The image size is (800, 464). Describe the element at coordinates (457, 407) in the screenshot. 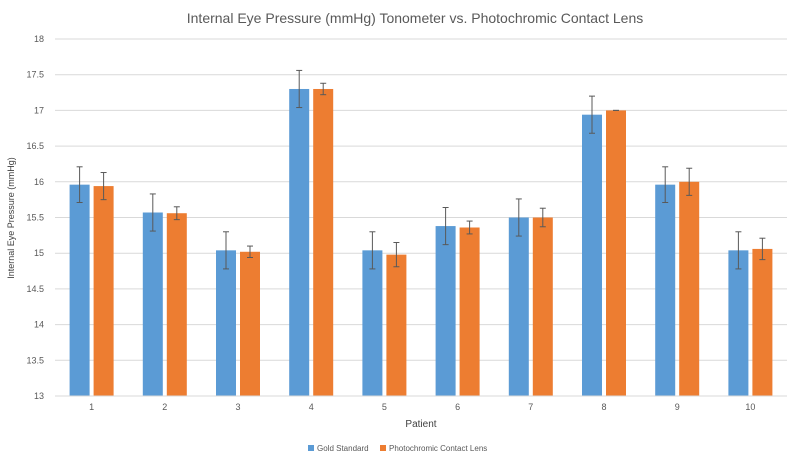

I see `x-tick-label: 6` at that location.